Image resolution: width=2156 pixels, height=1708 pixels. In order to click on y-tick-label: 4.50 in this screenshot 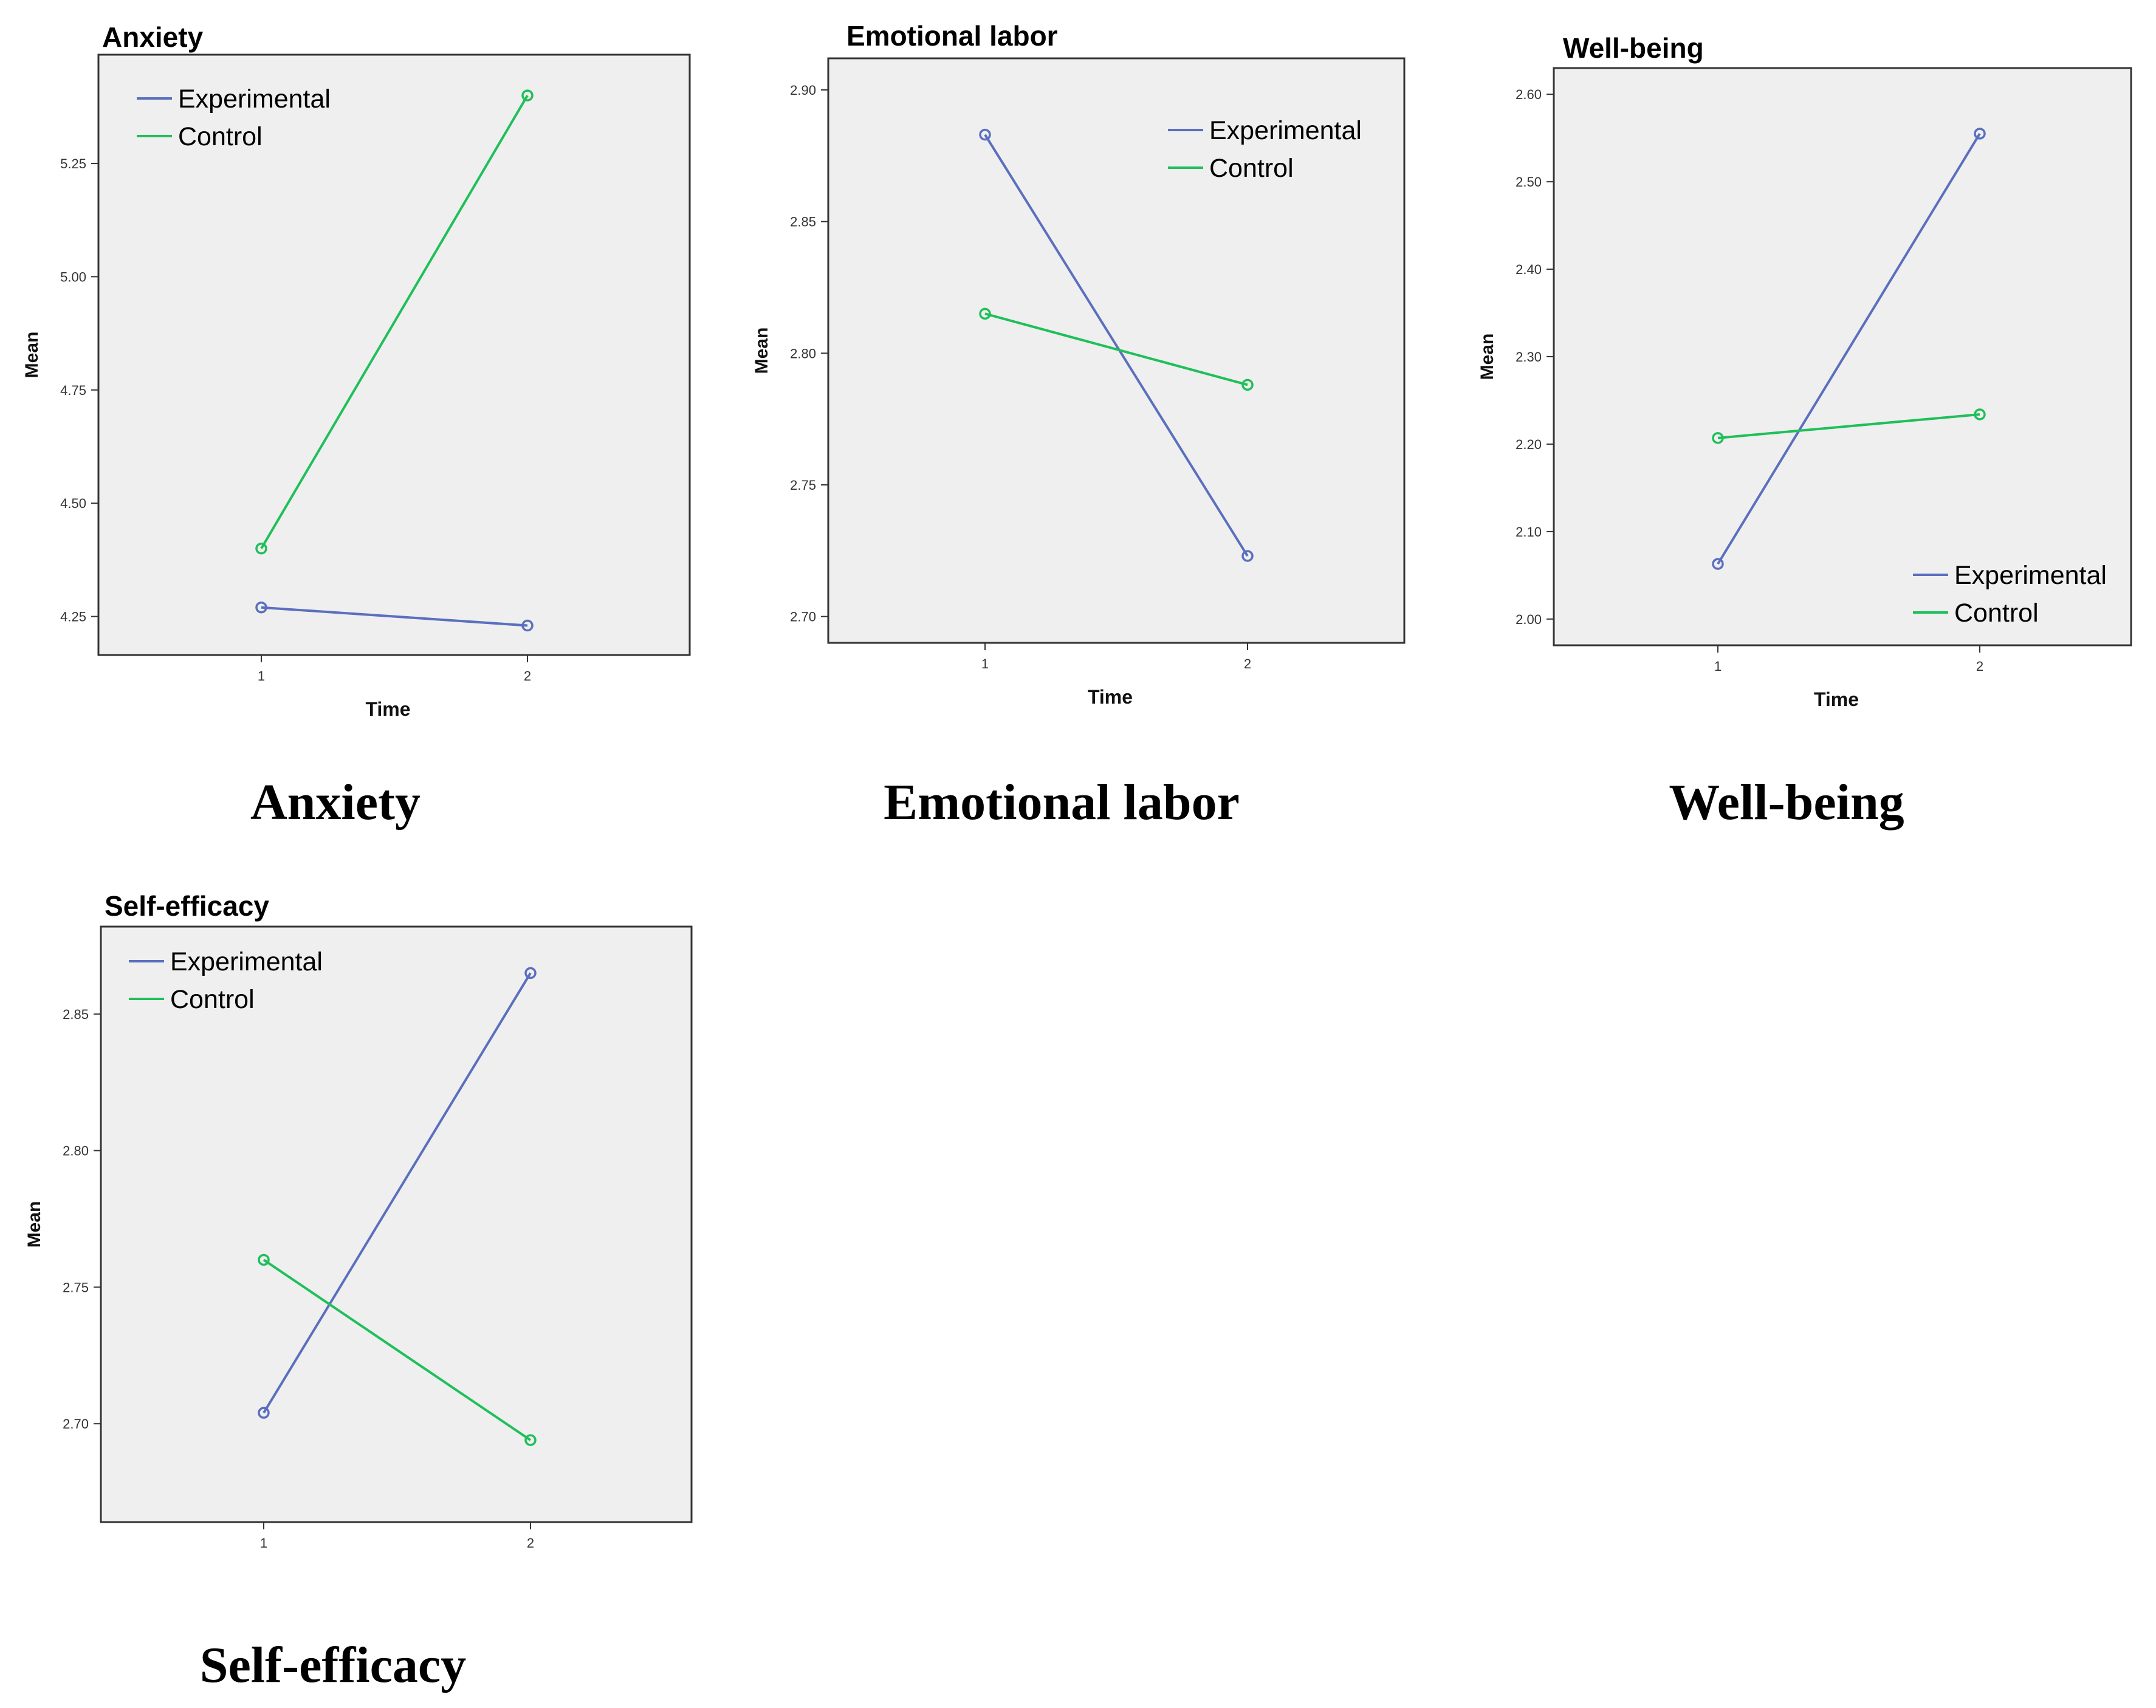, I will do `click(73, 503)`.